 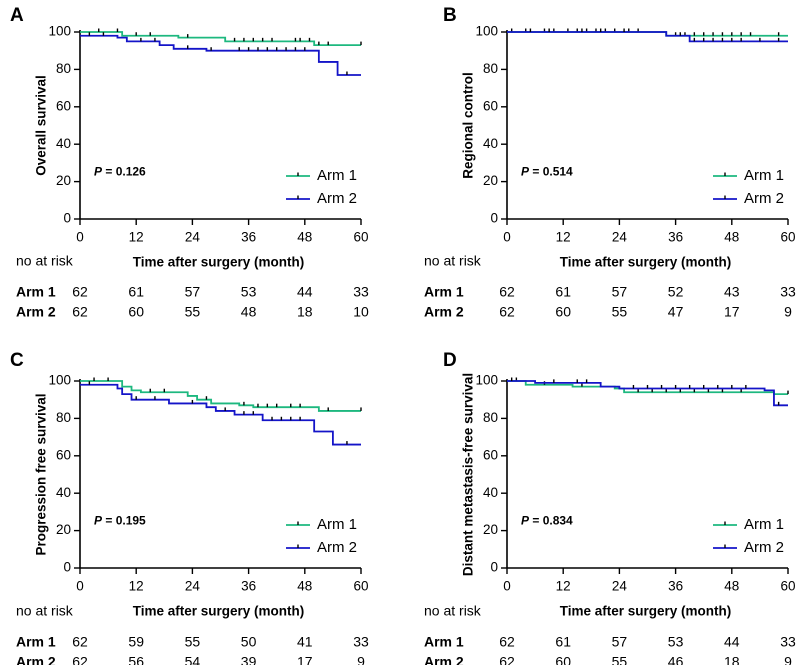 I want to click on at-risk-value: 48, so click(x=249, y=312).